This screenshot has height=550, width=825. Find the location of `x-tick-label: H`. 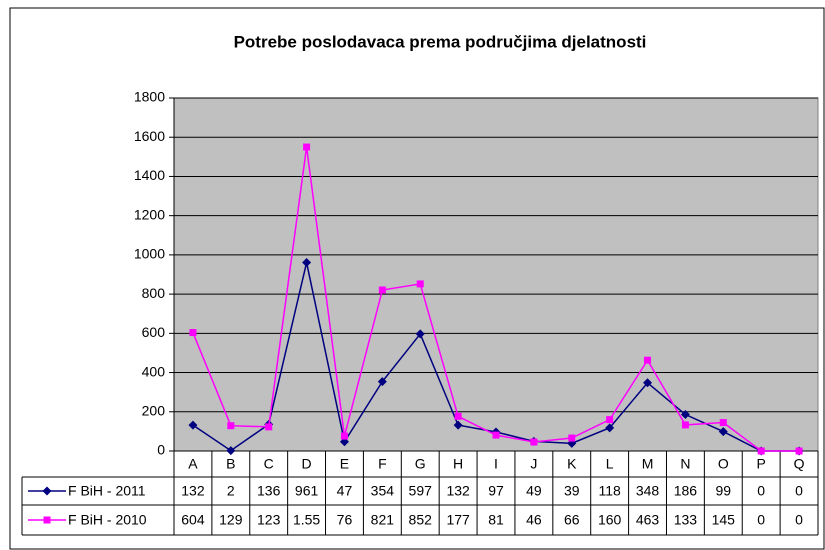

x-tick-label: H is located at coordinates (458, 464).